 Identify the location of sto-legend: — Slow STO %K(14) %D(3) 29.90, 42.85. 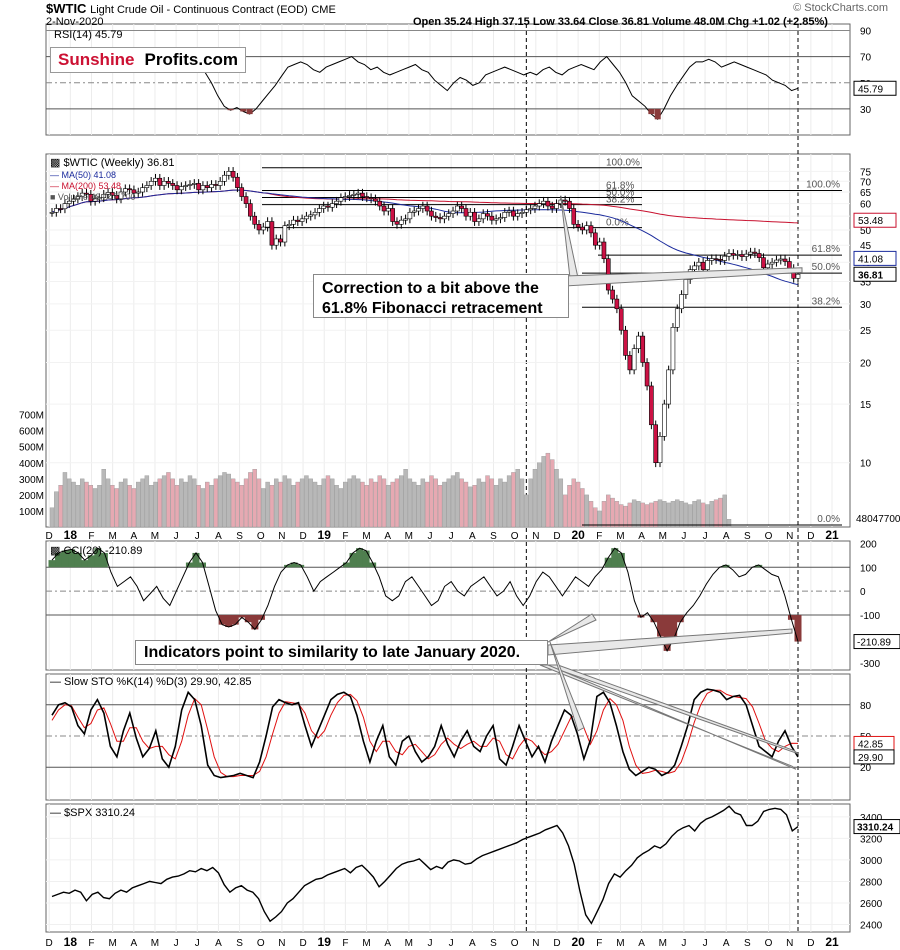
(151, 682).